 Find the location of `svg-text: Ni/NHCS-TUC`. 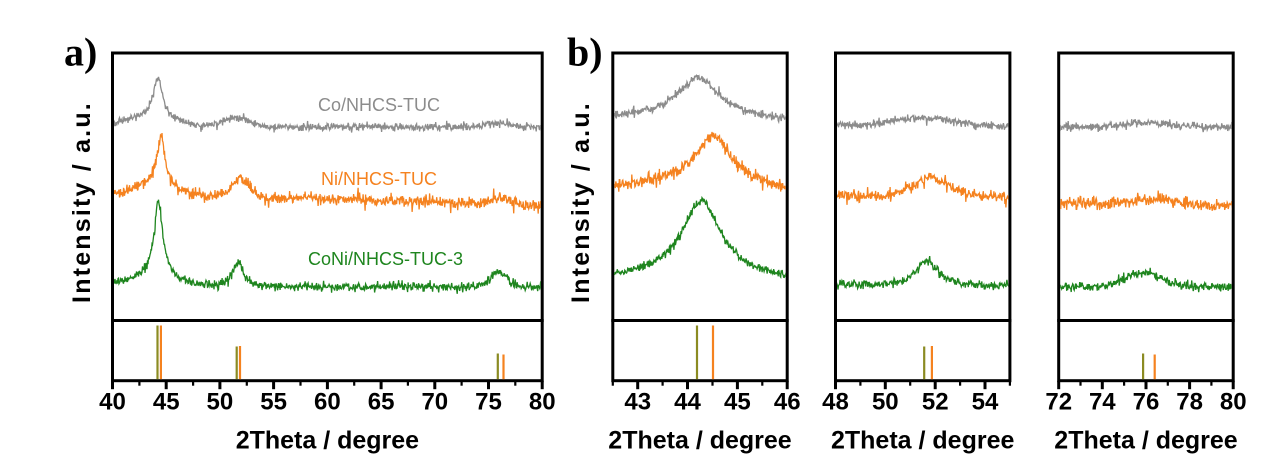

svg-text: Ni/NHCS-TUC is located at coordinates (379, 179).